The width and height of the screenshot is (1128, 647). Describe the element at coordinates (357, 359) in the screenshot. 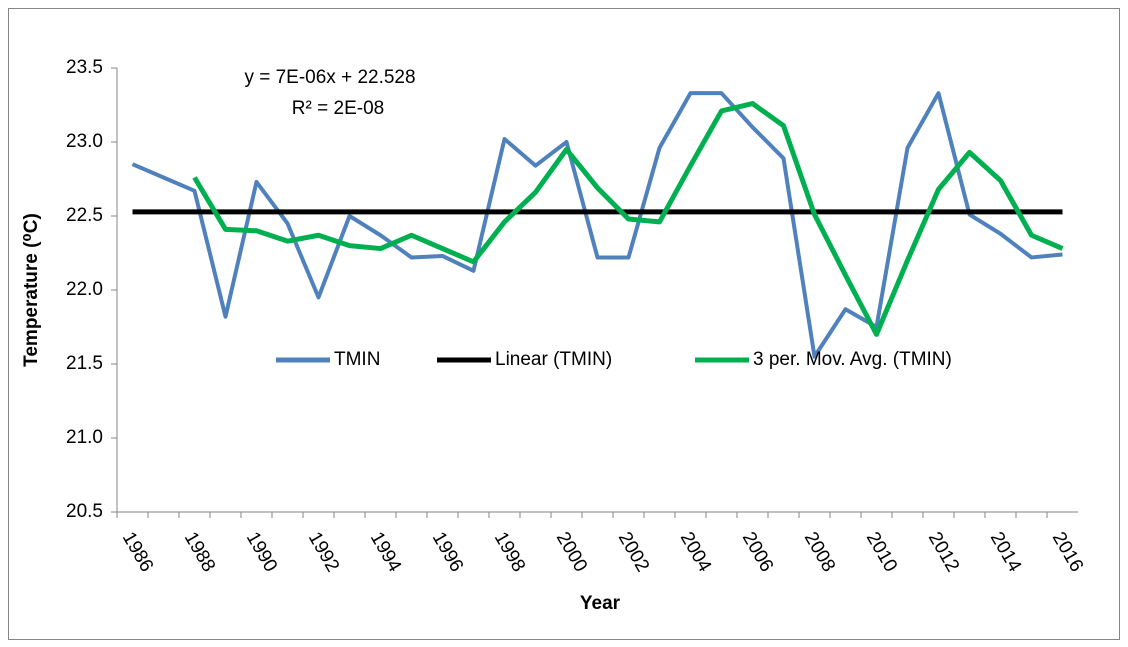

I see `legend-label: TMIN` at that location.